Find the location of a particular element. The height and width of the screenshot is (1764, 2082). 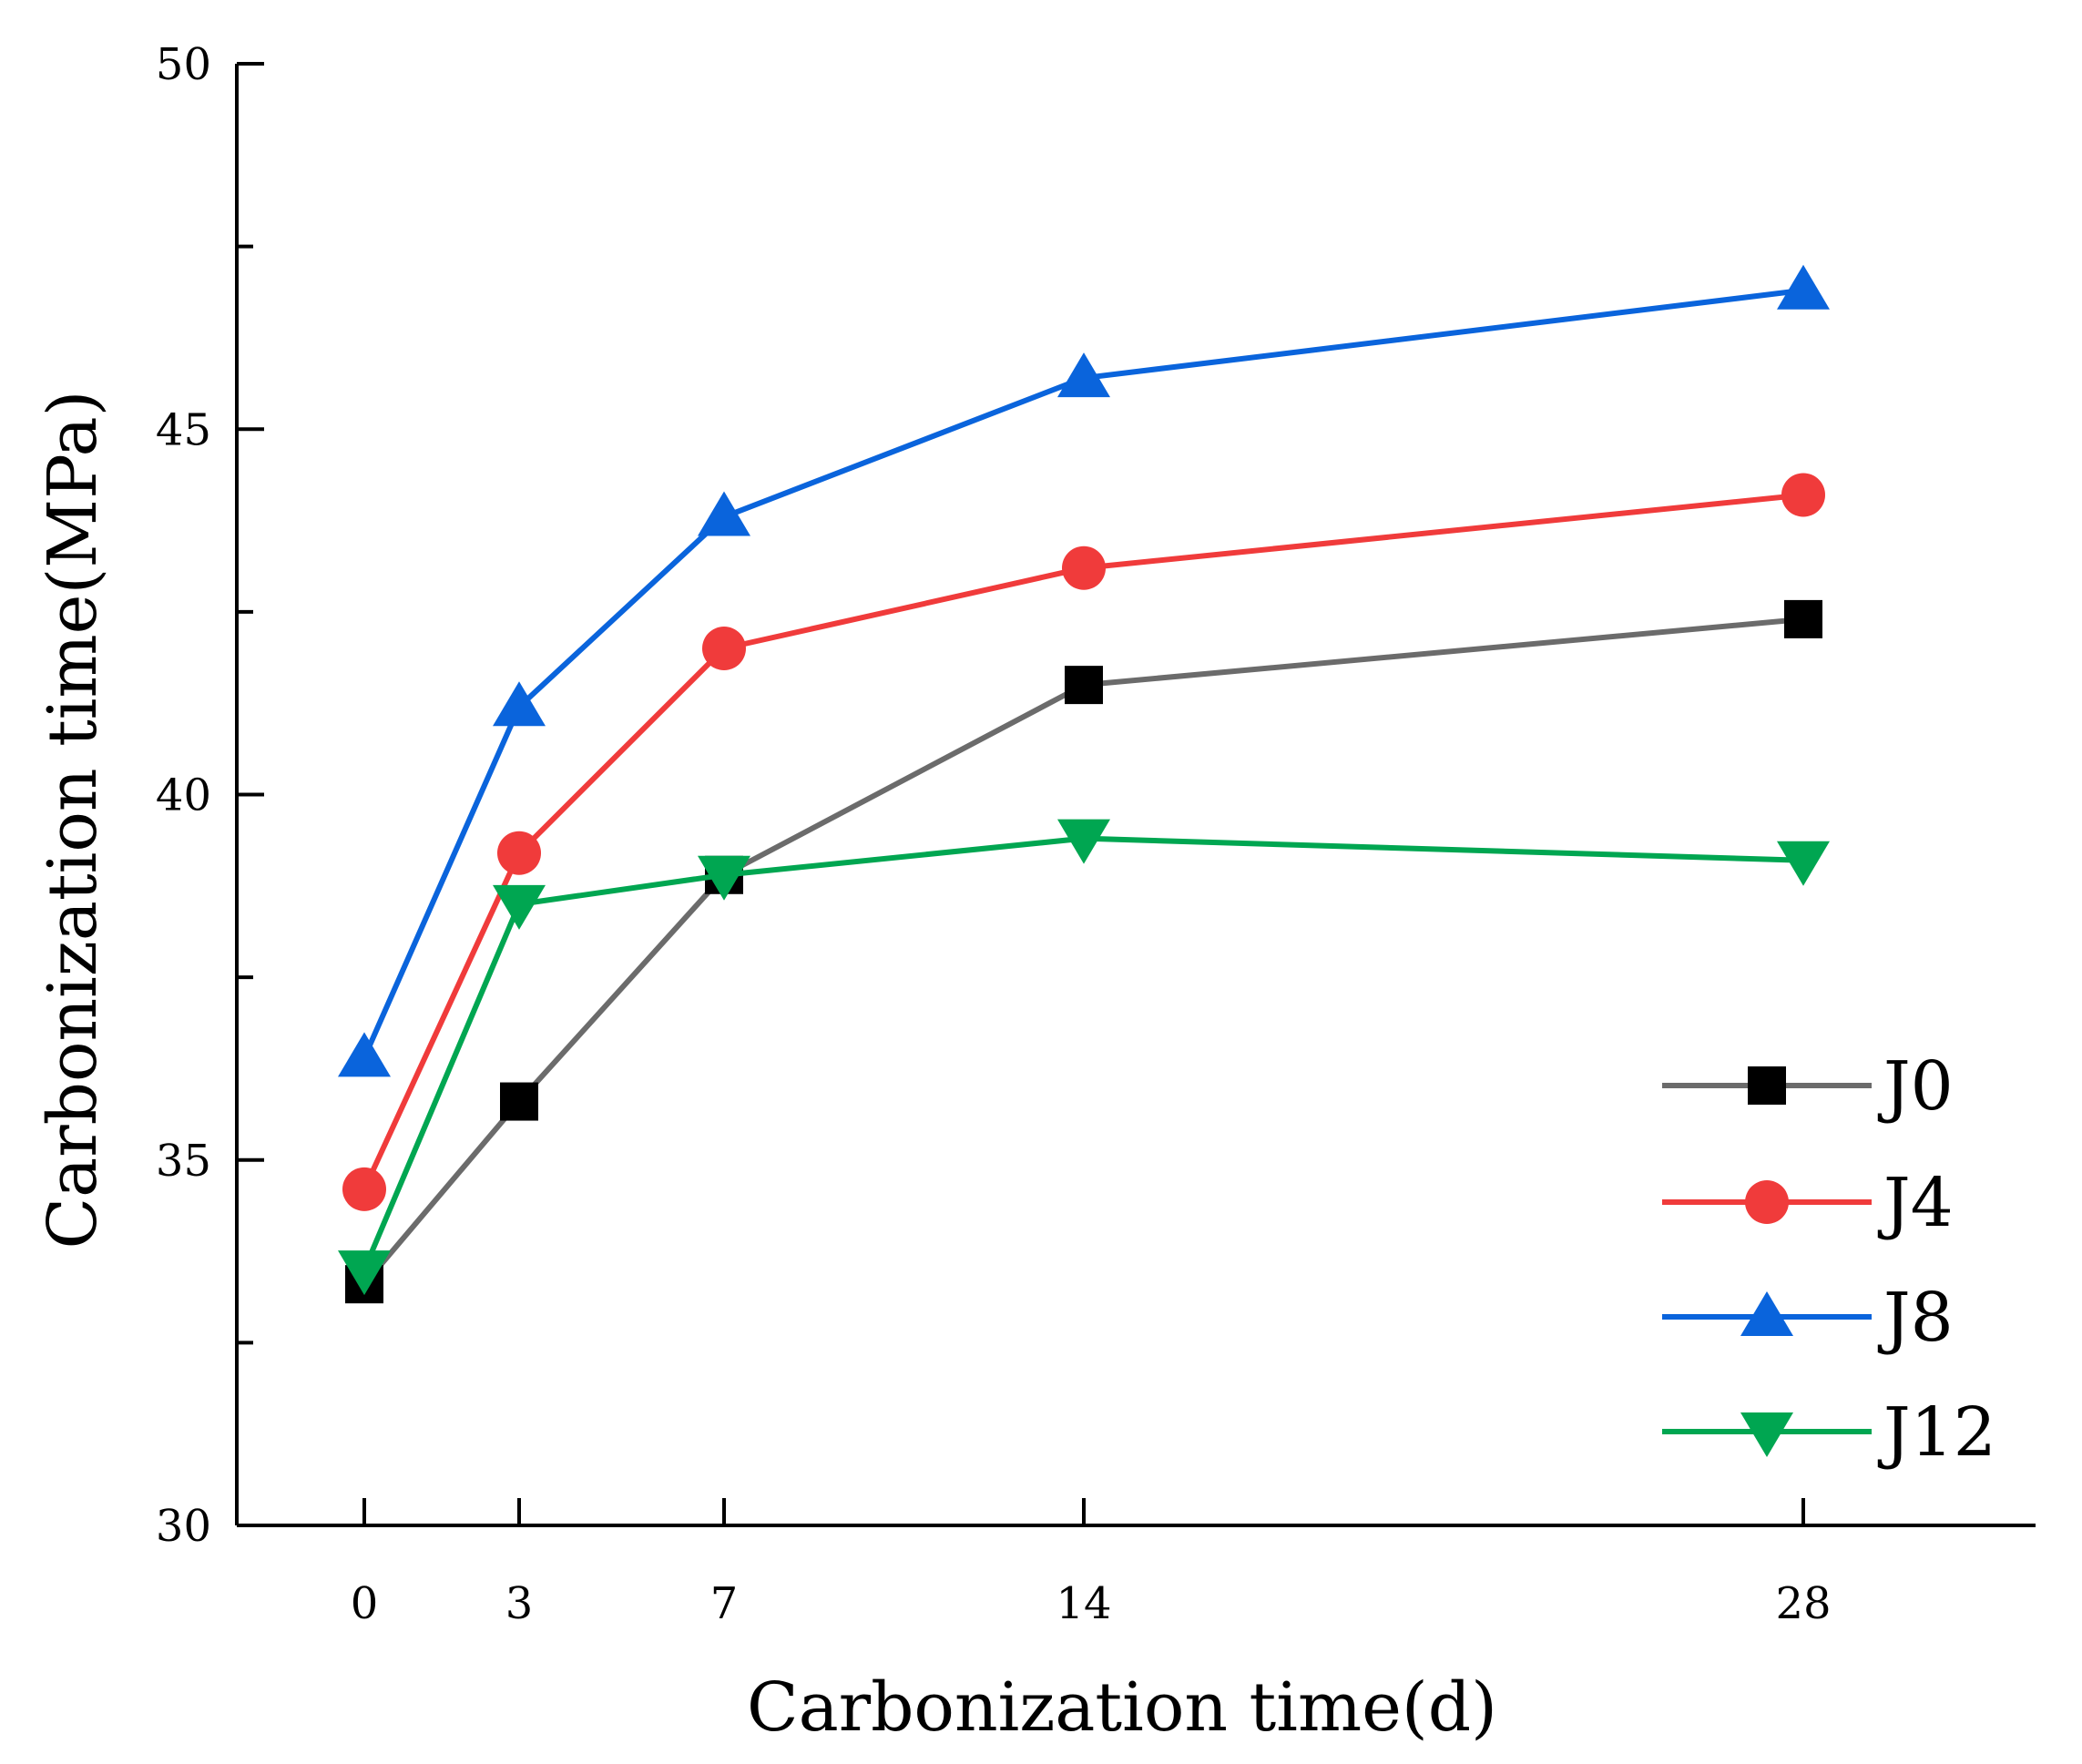

legend-marker-j0 is located at coordinates (1767, 1085).